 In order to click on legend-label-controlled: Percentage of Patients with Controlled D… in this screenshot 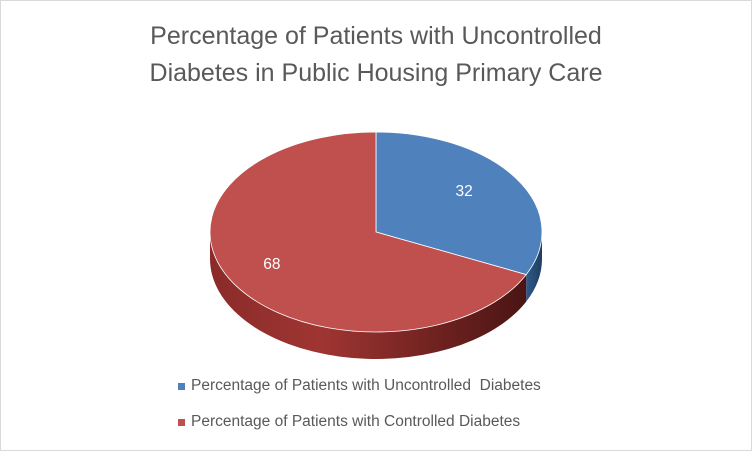, I will do `click(356, 421)`.